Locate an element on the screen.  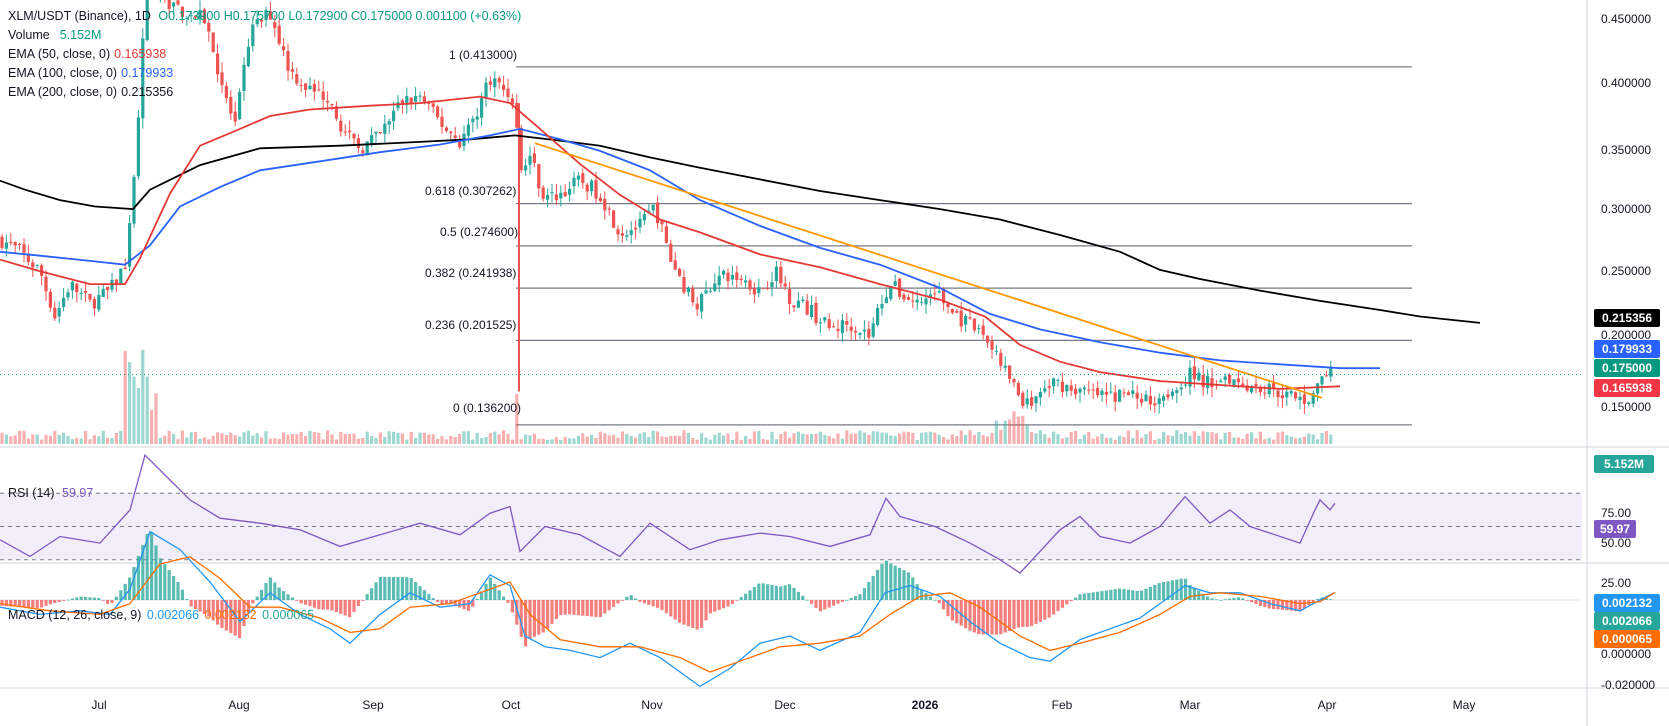
ema50-label: EMA (50, close, 0) is located at coordinates (59, 54).